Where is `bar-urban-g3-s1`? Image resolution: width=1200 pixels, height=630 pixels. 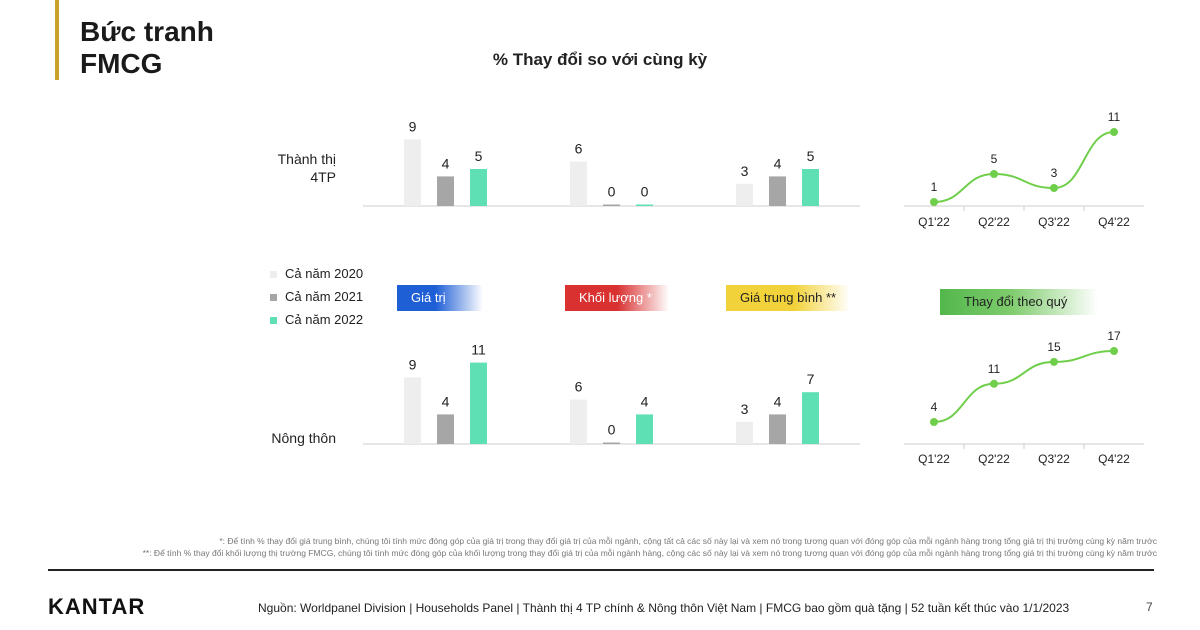
bar-urban-g3-s1 is located at coordinates (744, 194).